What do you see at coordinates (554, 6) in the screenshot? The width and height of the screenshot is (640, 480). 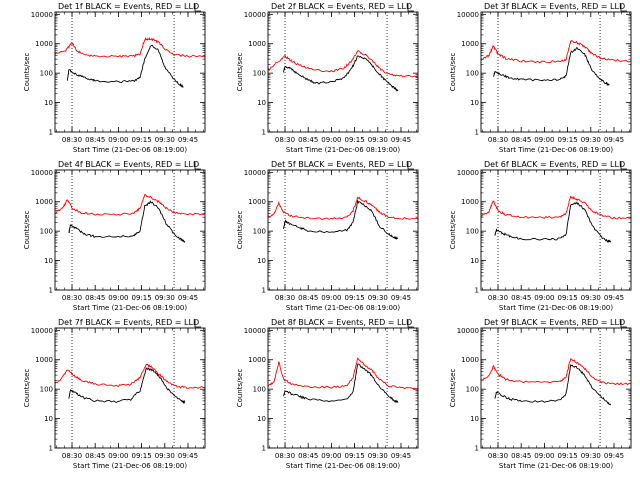 I see `panel-title: Det 3f BLACK = Events, RED = LLD` at bounding box center [554, 6].